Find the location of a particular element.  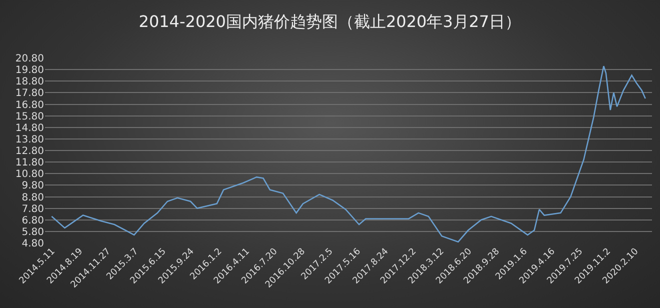

y-tick-label: 18.80 is located at coordinates (29, 82).